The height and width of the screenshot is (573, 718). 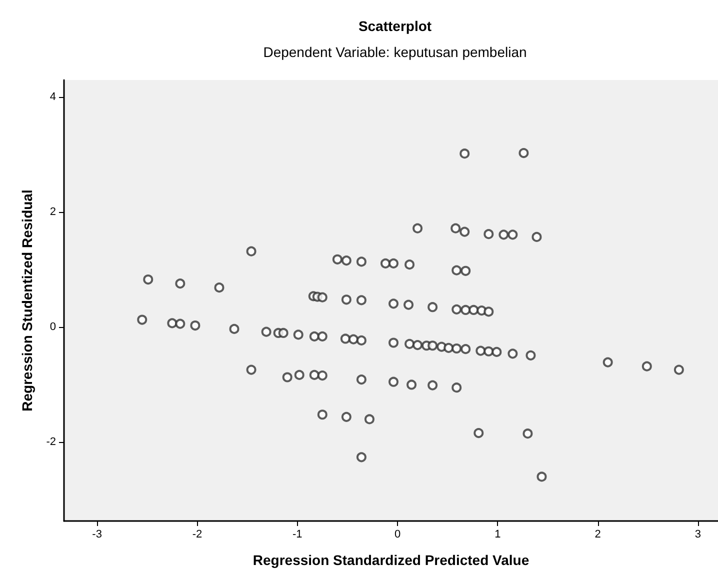 I want to click on x-tick-label: 0, so click(x=397, y=534).